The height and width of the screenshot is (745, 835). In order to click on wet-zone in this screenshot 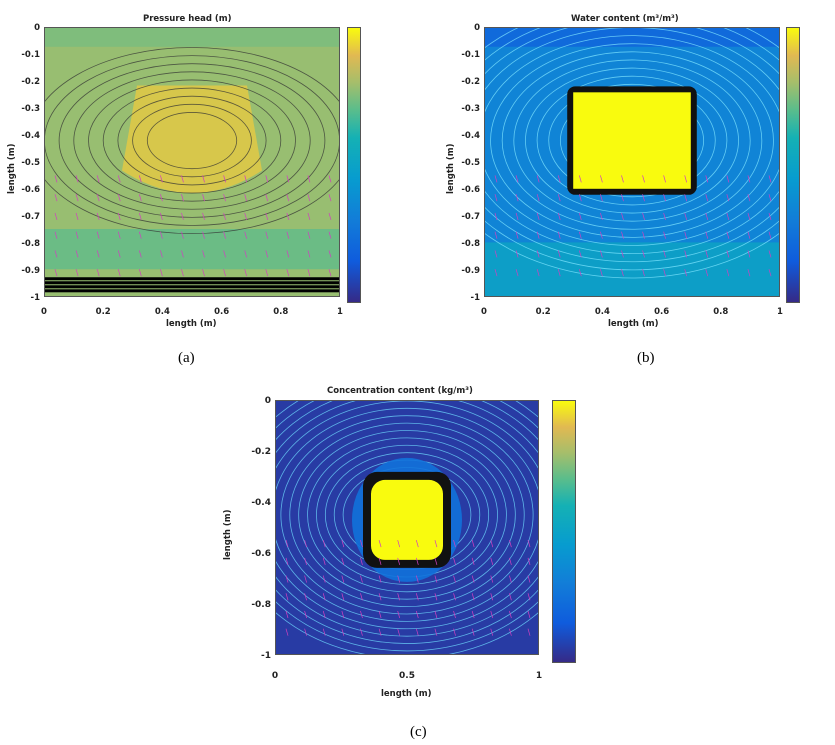, I will do `click(632, 140)`.